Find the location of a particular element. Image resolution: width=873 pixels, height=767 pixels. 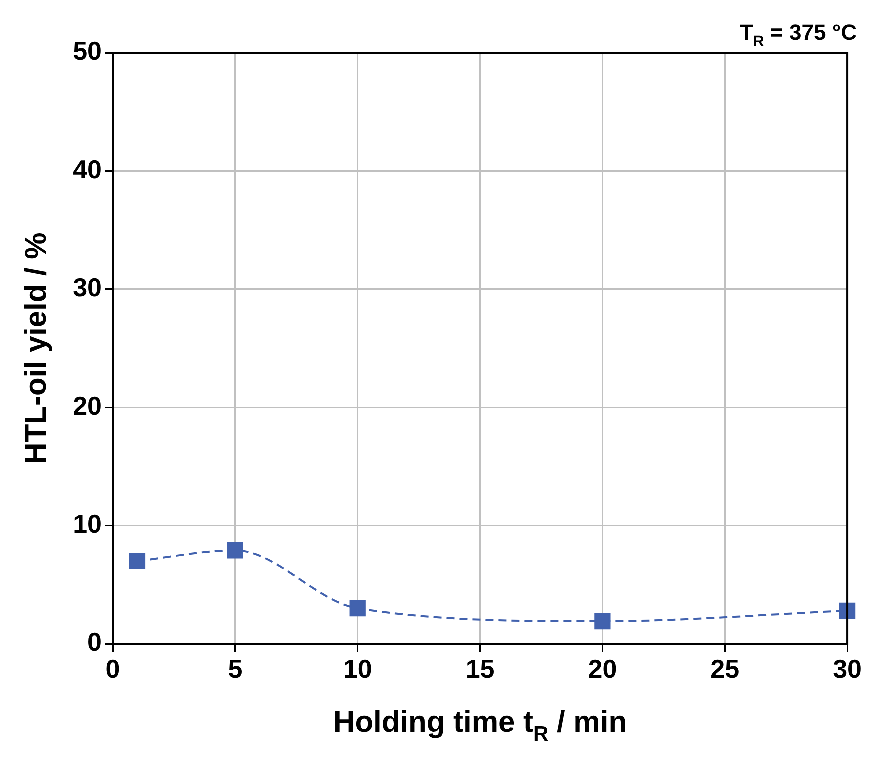

y-tick-label: 50 is located at coordinates (87, 51).